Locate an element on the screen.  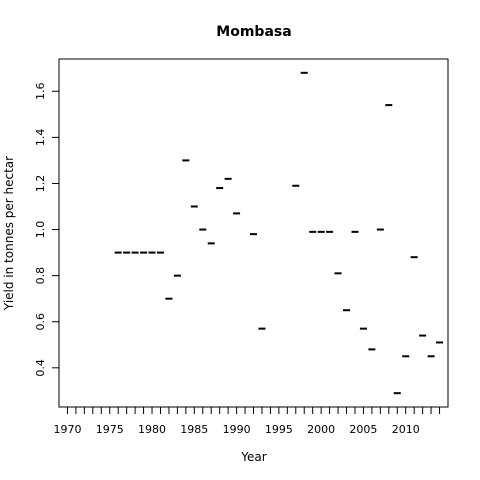
x-tick-label: 1980 is located at coordinates (152, 429).